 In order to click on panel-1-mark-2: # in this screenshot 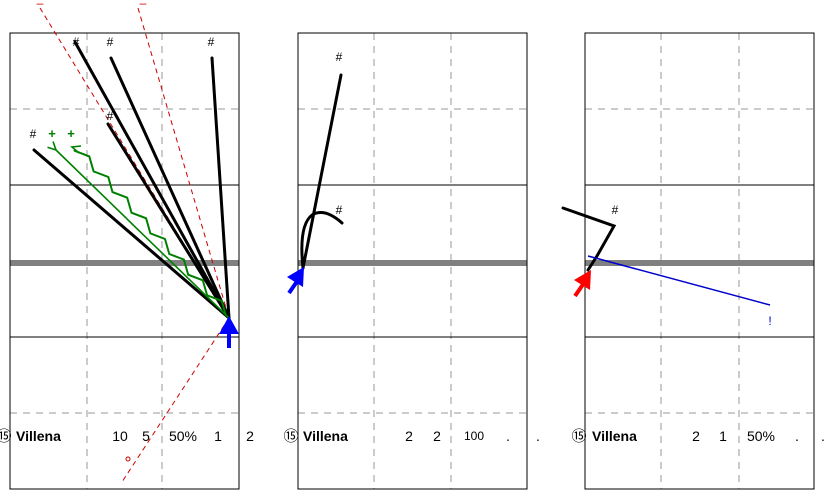, I will do `click(110, 42)`.